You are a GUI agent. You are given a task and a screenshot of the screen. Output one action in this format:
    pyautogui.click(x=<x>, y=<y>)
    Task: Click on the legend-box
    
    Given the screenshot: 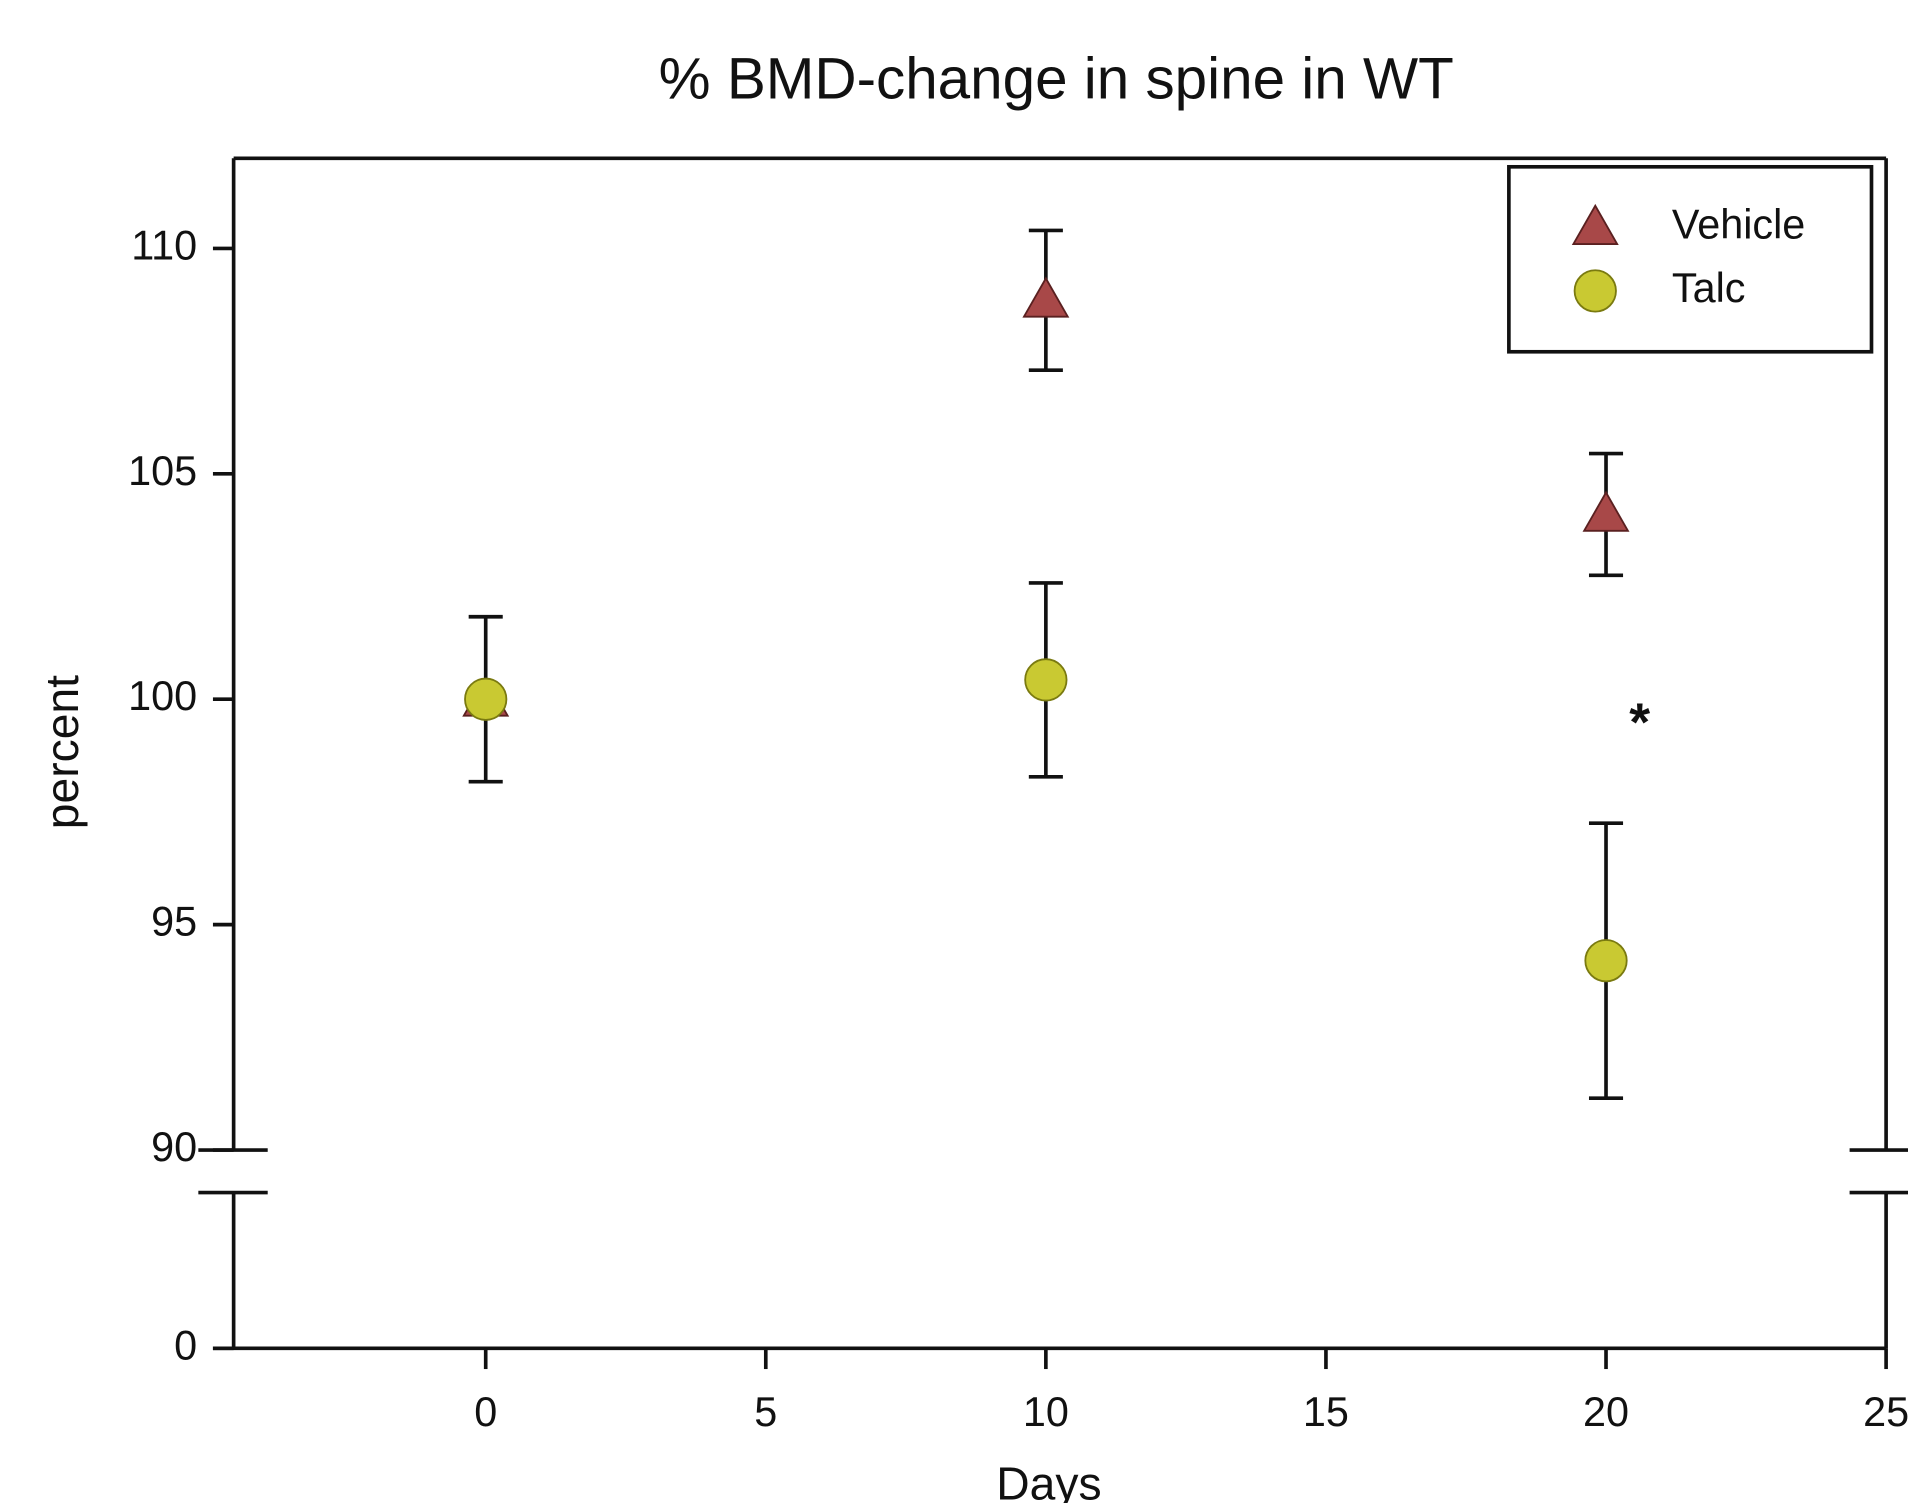 What is the action you would take?
    pyautogui.click(x=1690, y=259)
    